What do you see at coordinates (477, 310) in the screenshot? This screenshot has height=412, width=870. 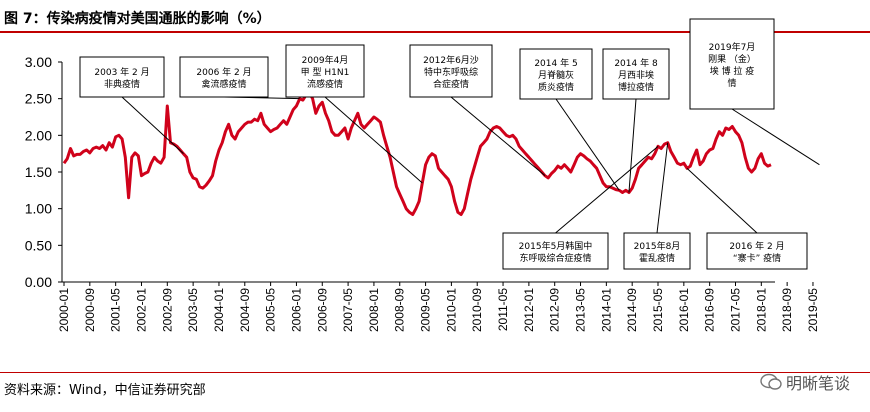 I see `x-tick-label: 2010-09` at bounding box center [477, 310].